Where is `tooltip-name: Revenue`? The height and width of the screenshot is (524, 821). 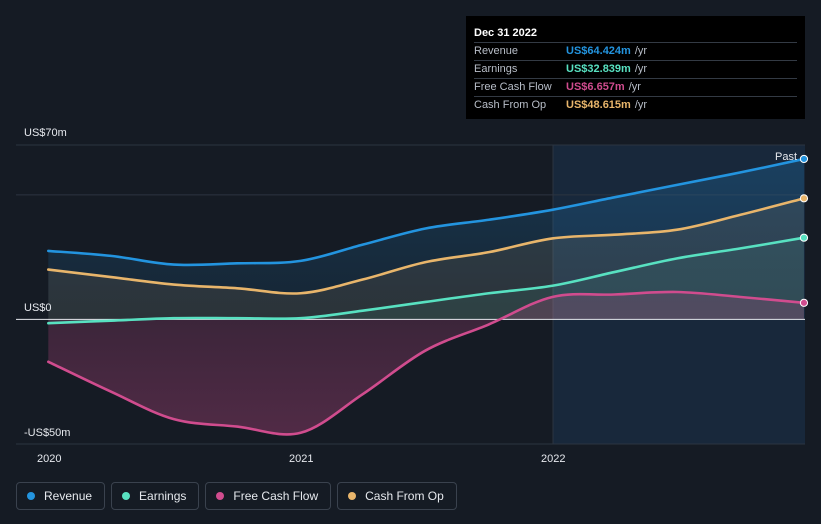
tooltip-name: Revenue is located at coordinates (496, 51).